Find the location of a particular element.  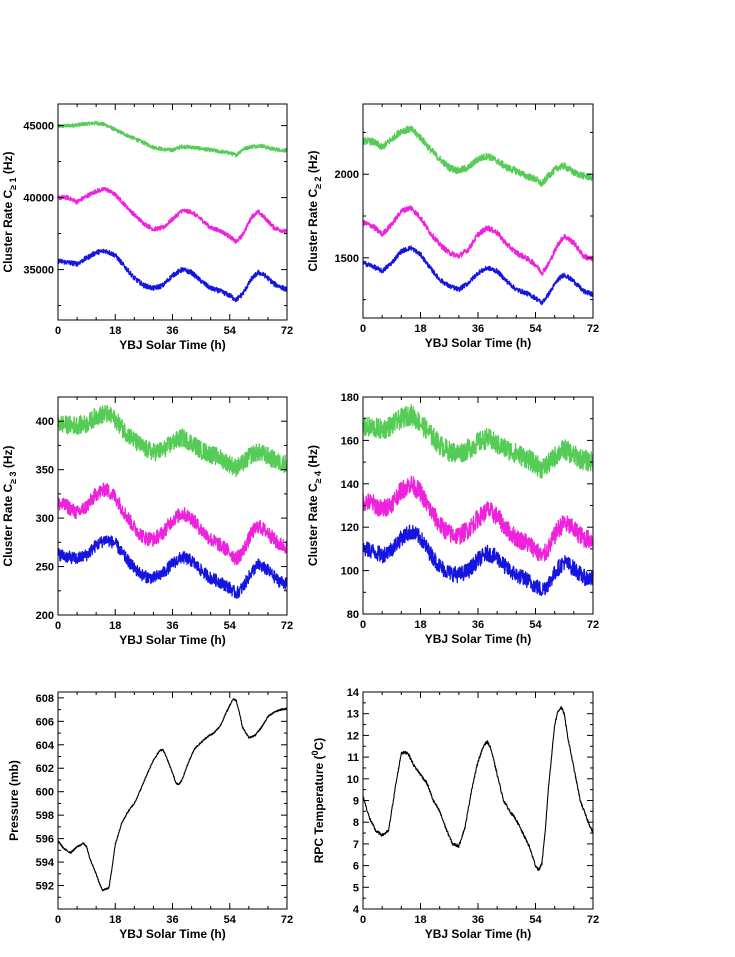

x-tick-label-c4-1: 18 is located at coordinates (420, 625).